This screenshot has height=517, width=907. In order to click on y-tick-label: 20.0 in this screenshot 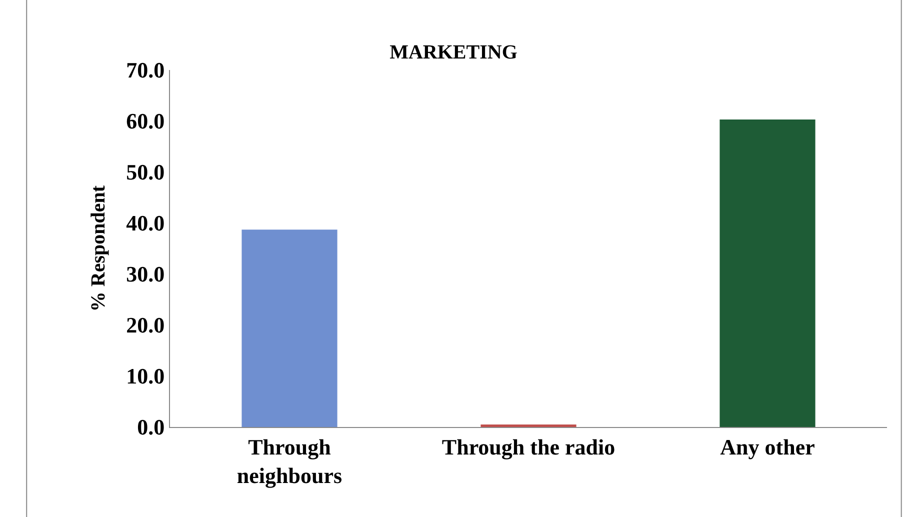, I will do `click(145, 325)`.